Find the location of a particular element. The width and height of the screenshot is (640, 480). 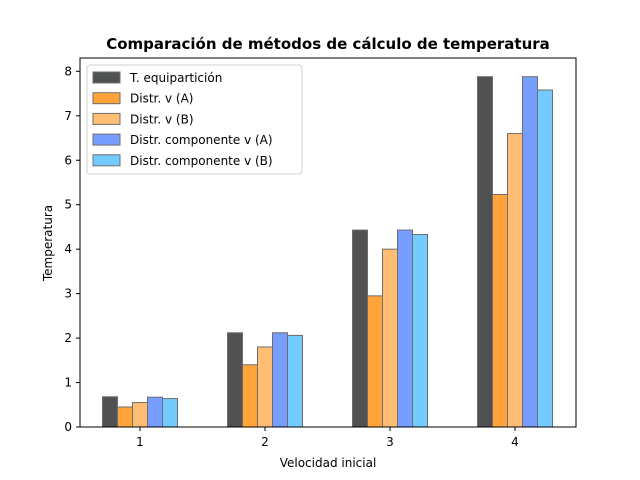

y-tick-label: 5 is located at coordinates (68, 205).